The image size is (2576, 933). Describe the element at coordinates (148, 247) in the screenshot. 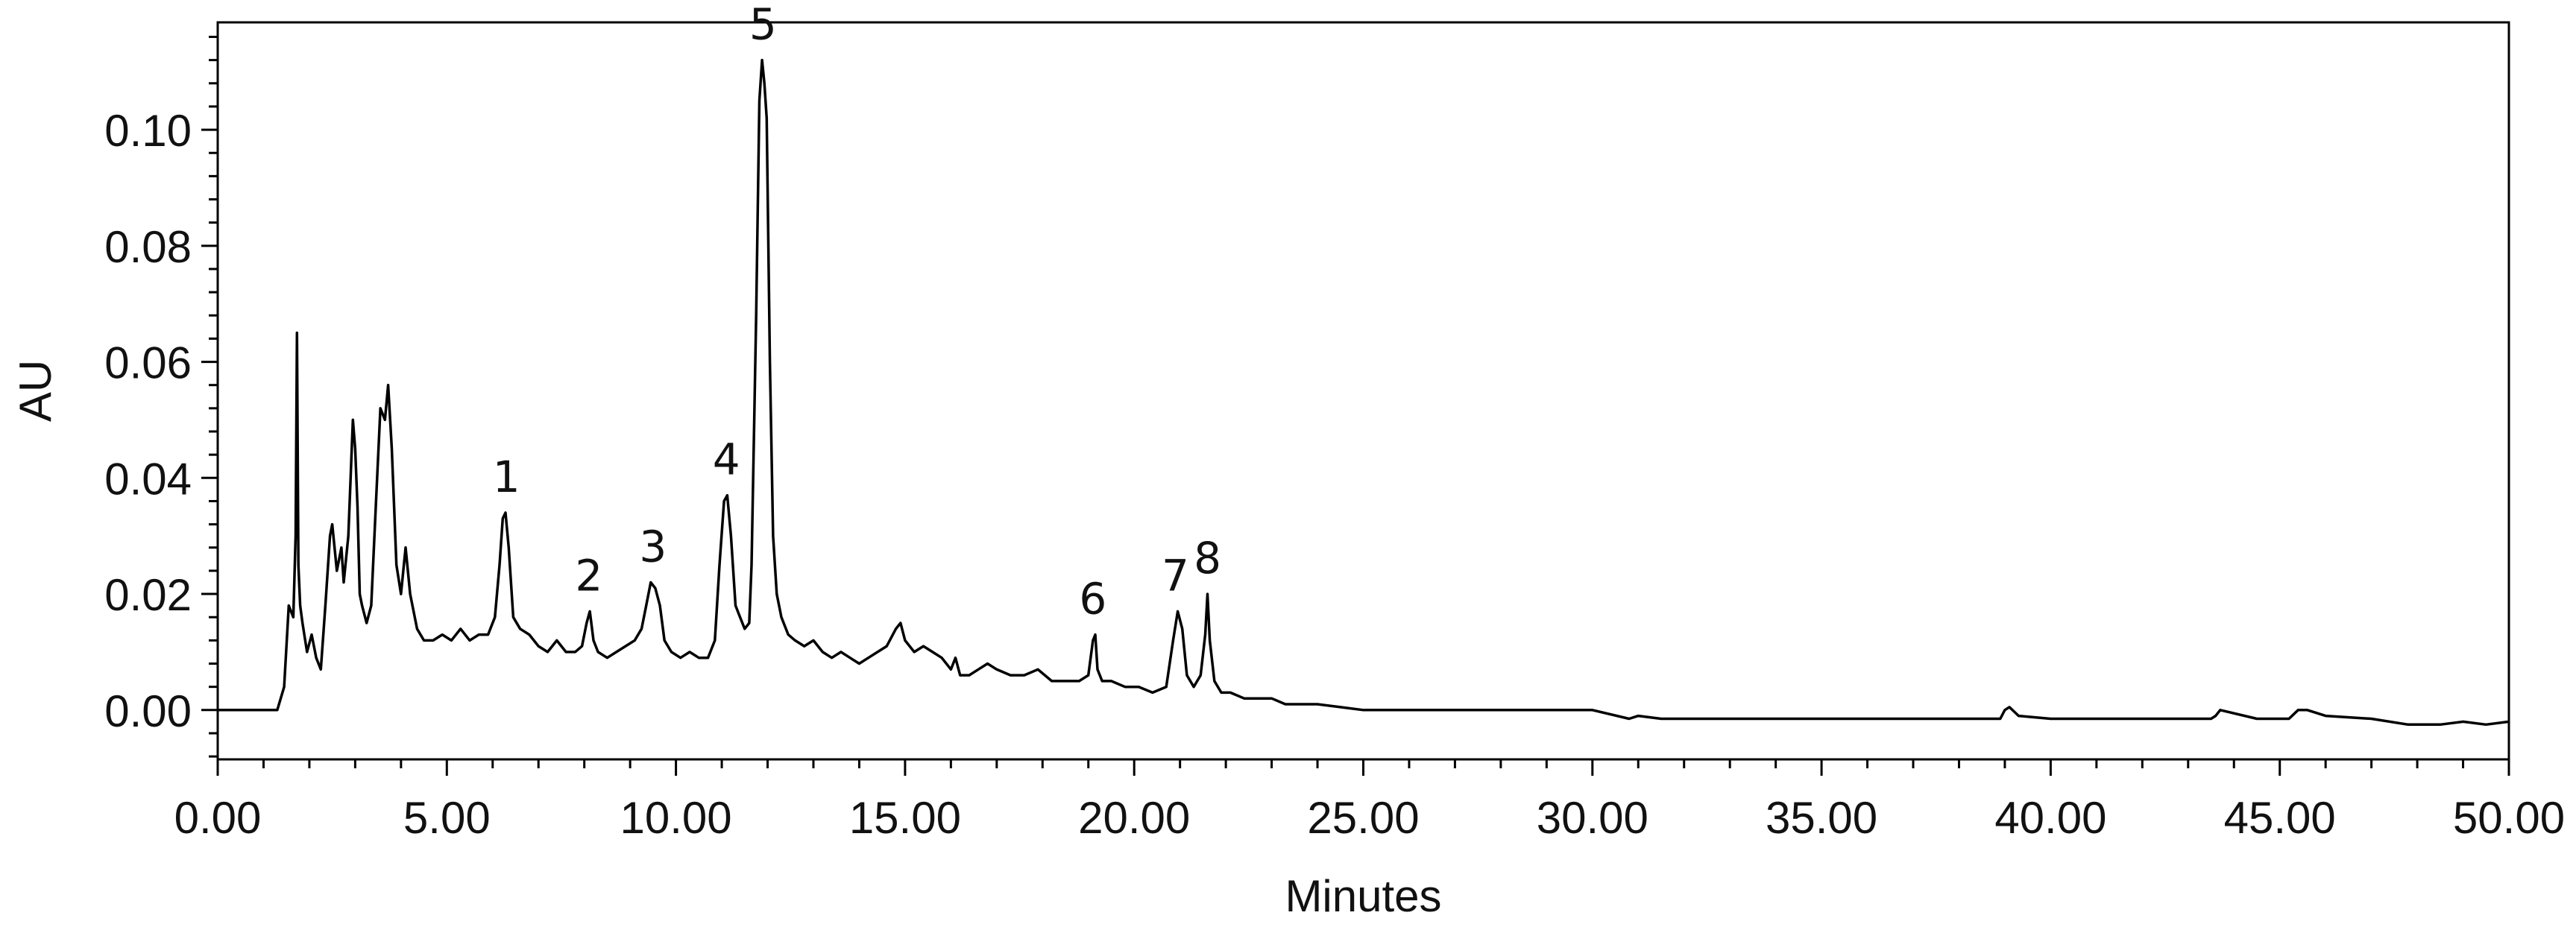

I see `y-tick-label: 0.08` at that location.